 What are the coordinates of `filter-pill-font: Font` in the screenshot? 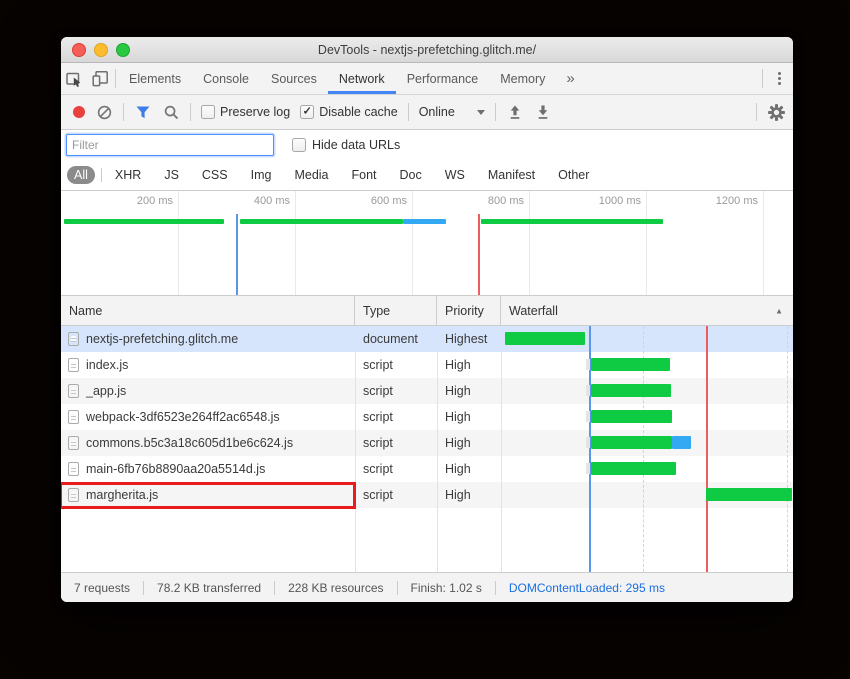 It's located at (364, 175).